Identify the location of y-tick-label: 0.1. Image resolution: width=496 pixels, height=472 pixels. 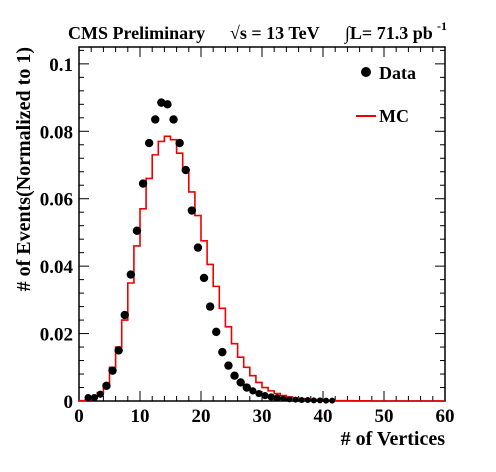
(61, 65).